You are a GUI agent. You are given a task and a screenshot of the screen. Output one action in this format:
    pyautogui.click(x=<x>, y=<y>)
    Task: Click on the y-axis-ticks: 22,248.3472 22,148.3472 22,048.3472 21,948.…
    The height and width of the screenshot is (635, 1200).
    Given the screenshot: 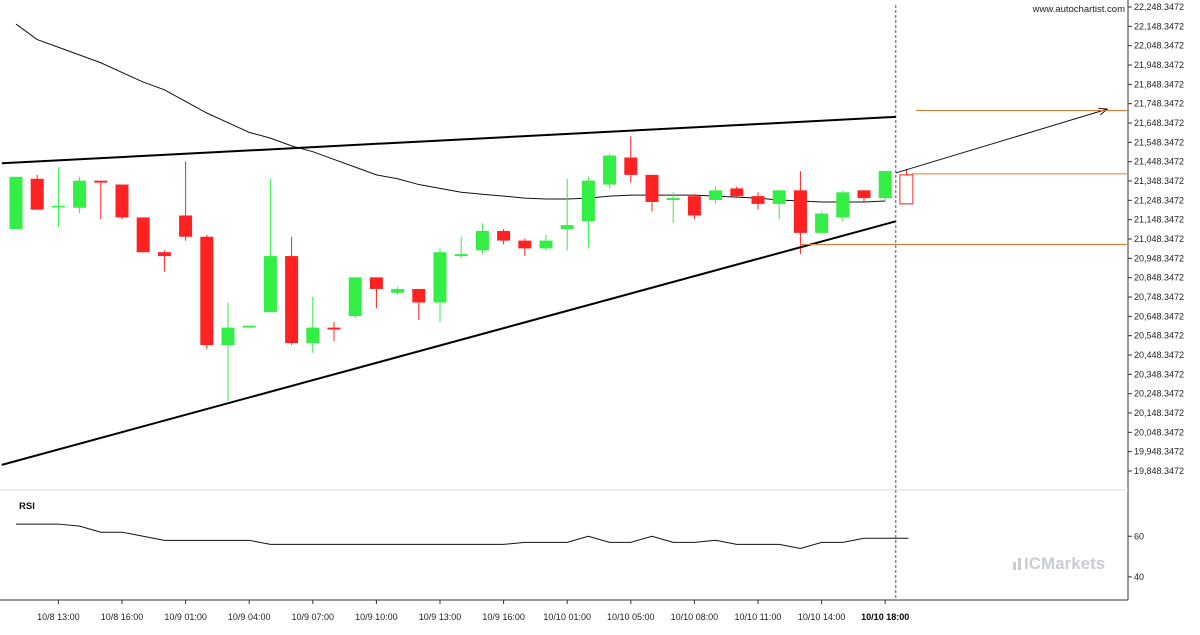 What is the action you would take?
    pyautogui.click(x=1156, y=239)
    